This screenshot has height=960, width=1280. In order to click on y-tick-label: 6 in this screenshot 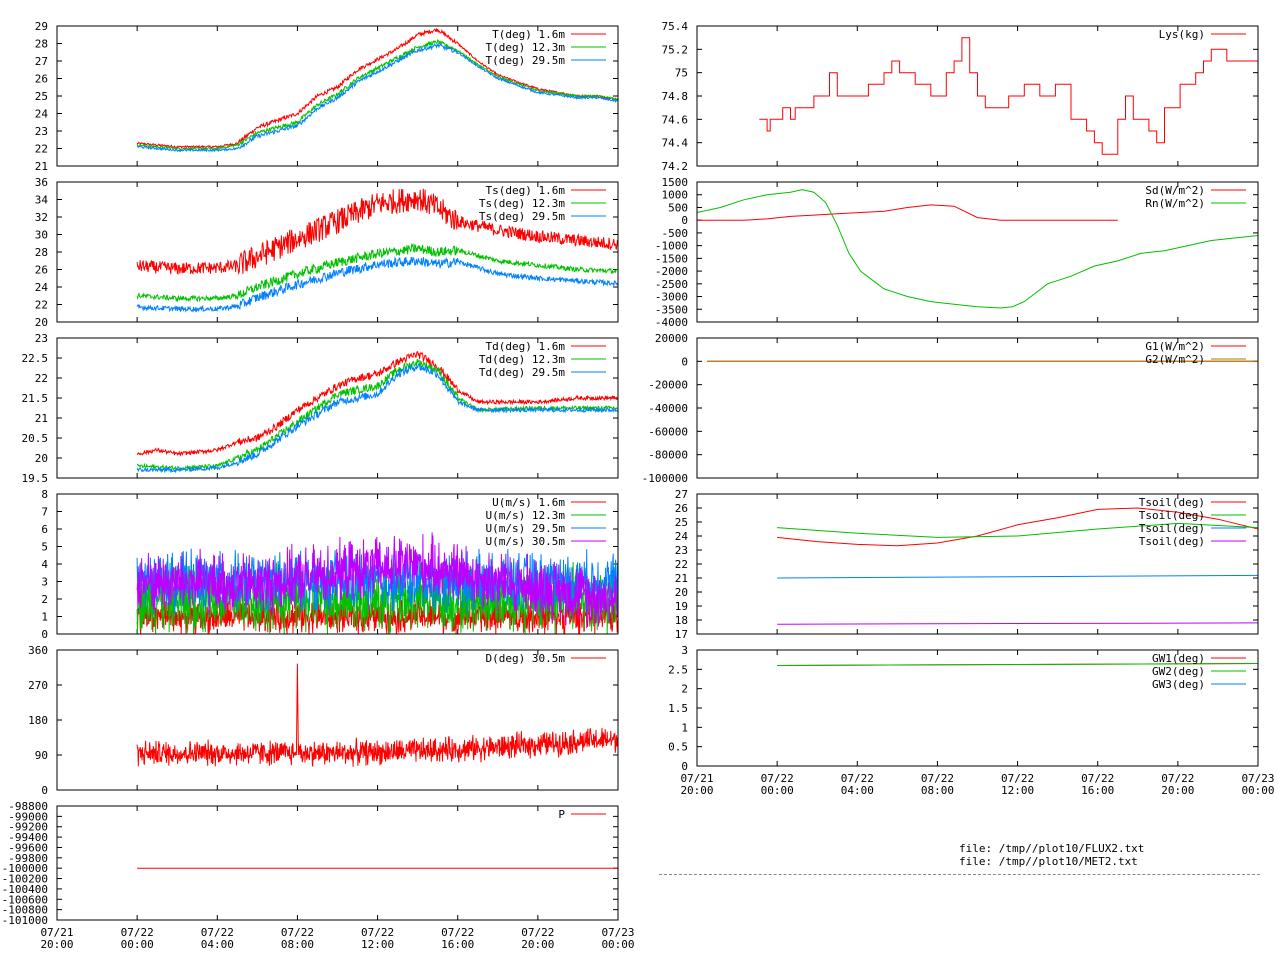, I will do `click(44, 529)`.